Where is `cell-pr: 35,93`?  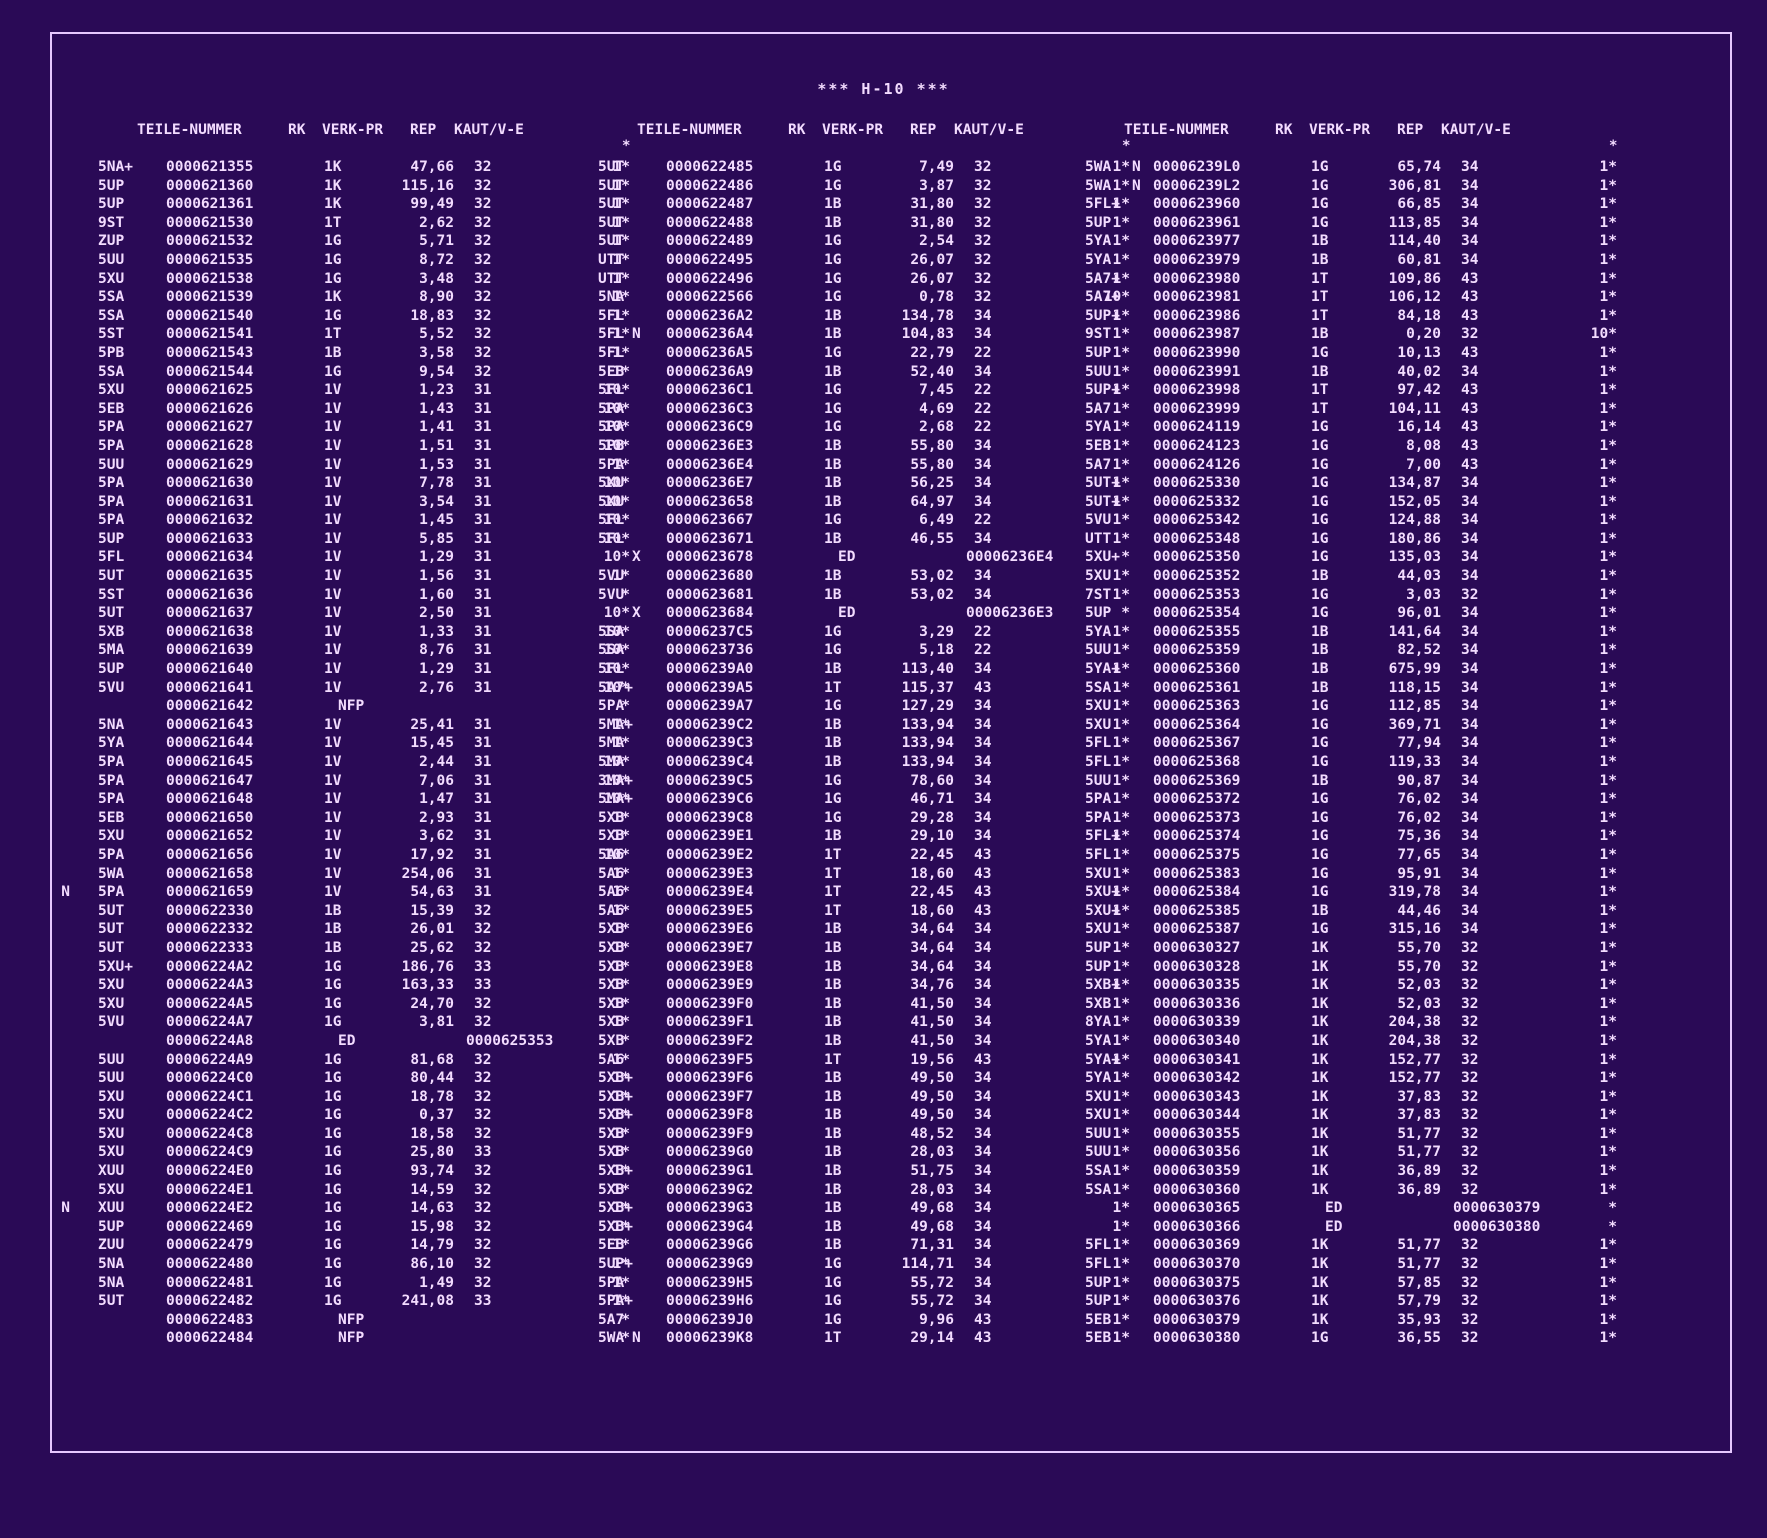 cell-pr: 35,93 is located at coordinates (1419, 1319).